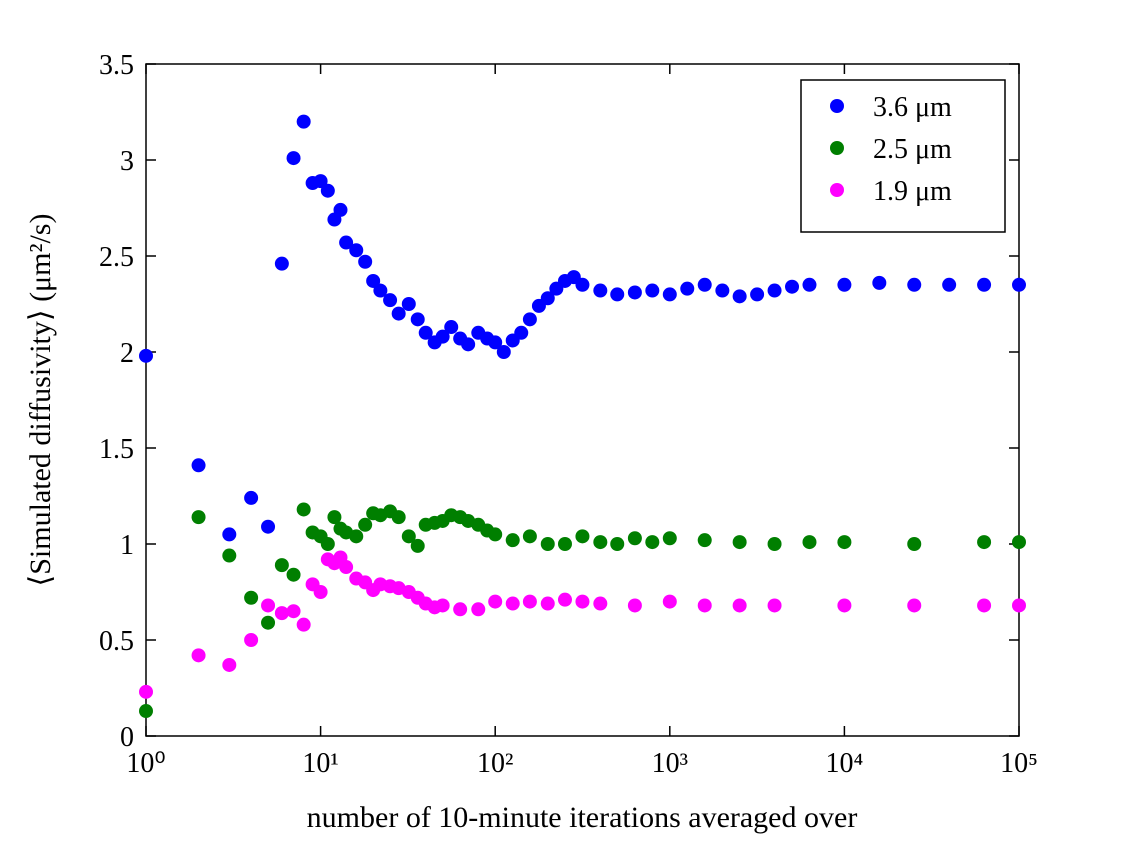 Image resolution: width=1124 pixels, height=842 pixels. Describe the element at coordinates (845, 763) in the screenshot. I see `x-tick-label: 10⁴` at that location.